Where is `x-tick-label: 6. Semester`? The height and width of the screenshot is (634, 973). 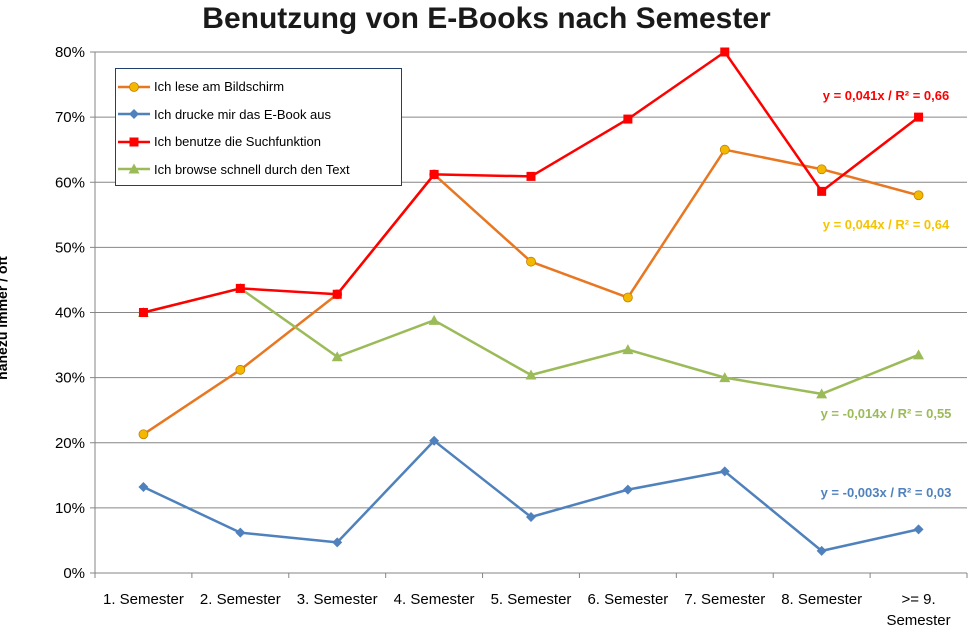
x-tick-label: 6. Semester is located at coordinates (627, 599).